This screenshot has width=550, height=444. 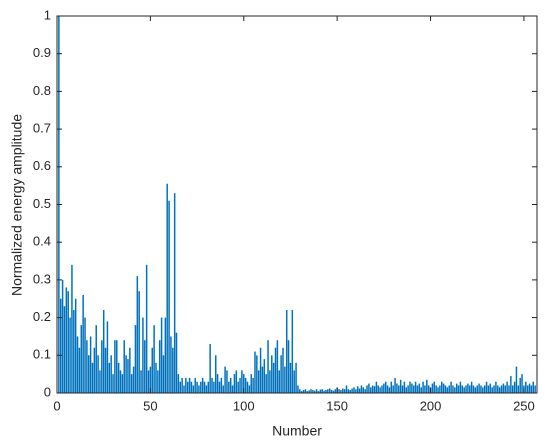 I want to click on y-tick-label: 0.8, so click(x=42, y=90).